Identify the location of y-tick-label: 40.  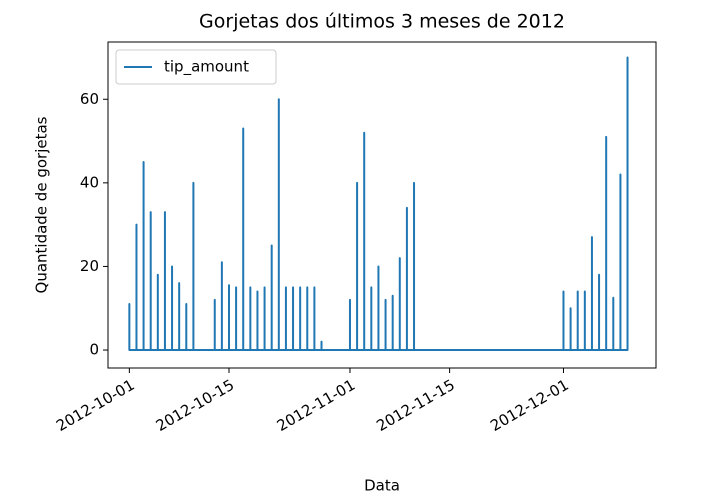
(89, 182).